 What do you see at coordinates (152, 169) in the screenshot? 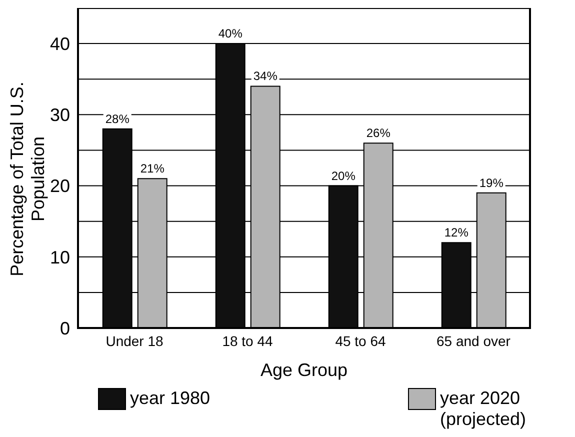
I see `data-label: 21%` at bounding box center [152, 169].